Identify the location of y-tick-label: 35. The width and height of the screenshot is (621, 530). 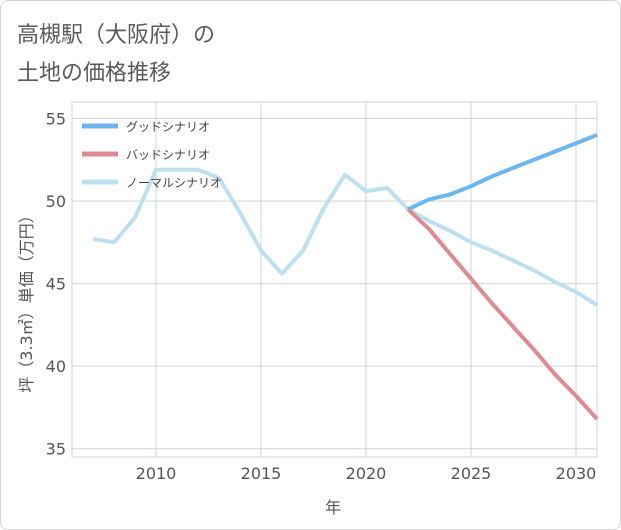
(56, 449).